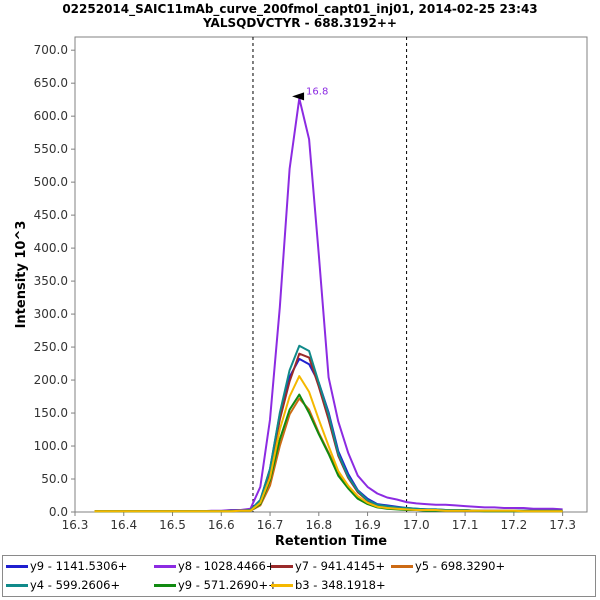  What do you see at coordinates (416, 525) in the screenshot?
I see `x-tick-label: 17.0` at bounding box center [416, 525].